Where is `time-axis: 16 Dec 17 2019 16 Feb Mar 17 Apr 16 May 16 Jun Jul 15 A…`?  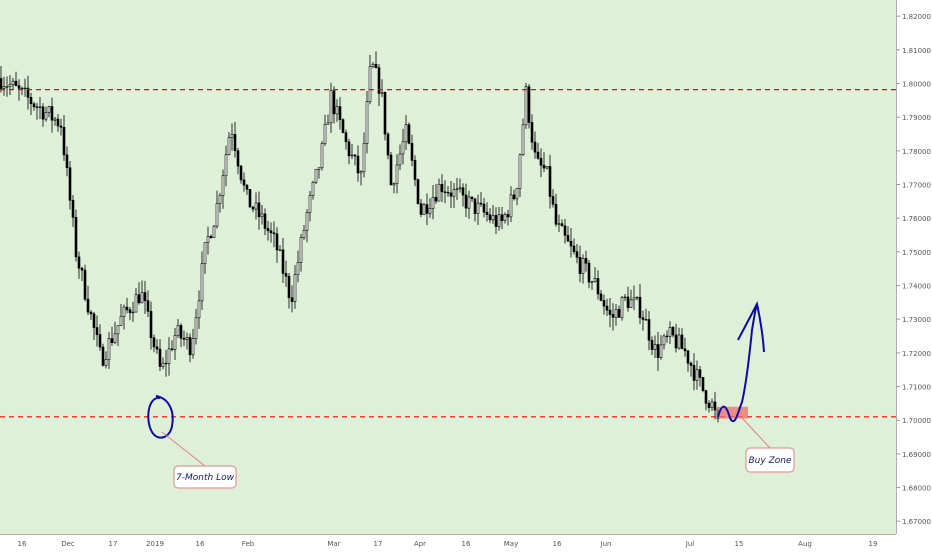 time-axis: 16 Dec 17 2019 16 Feb Mar 17 Apr 16 May 16 Jun Jul 15 A… is located at coordinates (466, 542).